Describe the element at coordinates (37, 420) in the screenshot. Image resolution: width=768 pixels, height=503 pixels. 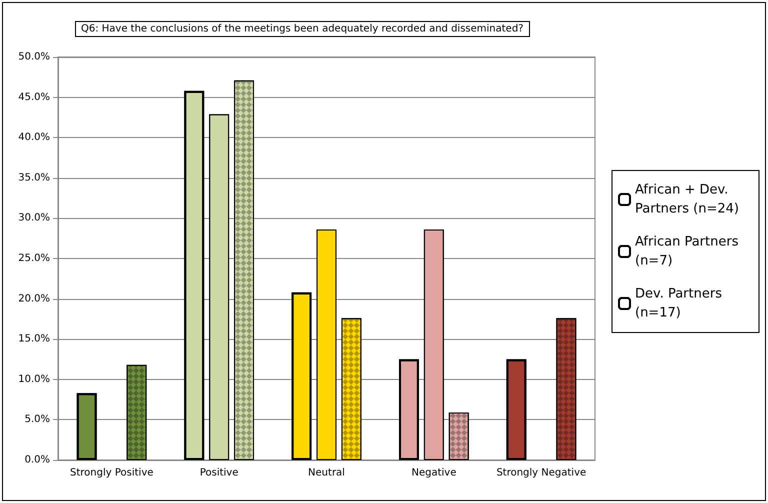
I see `y-tick-label: 5.0%` at that location.